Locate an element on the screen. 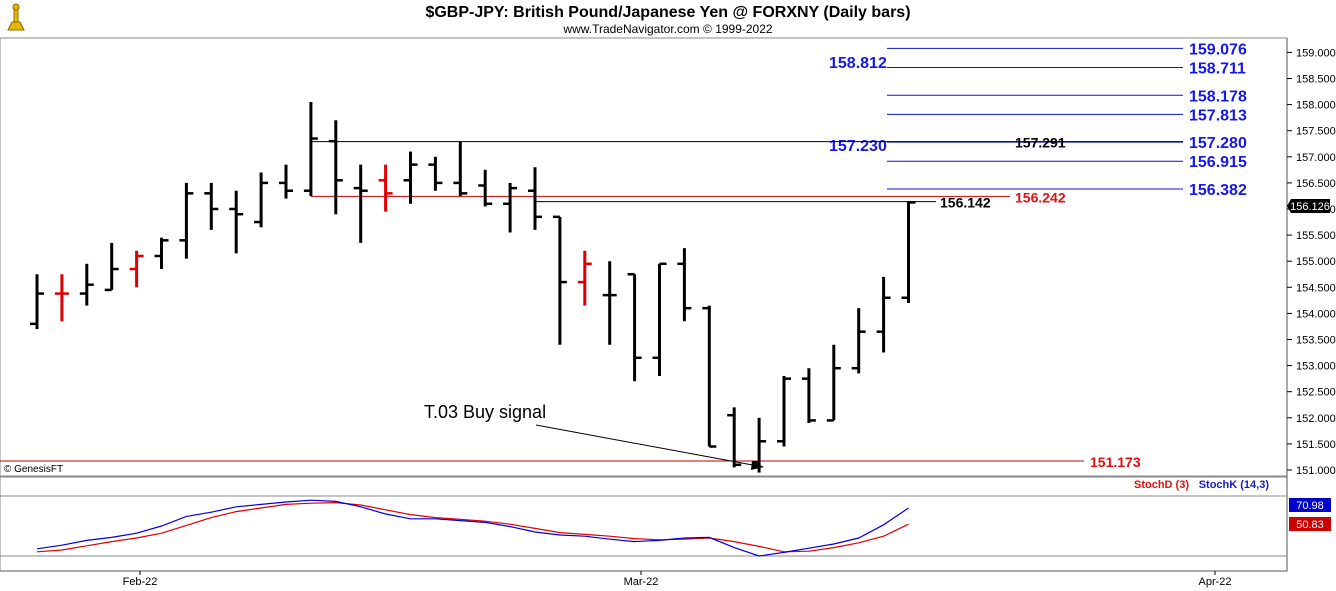 The height and width of the screenshot is (591, 1336). price-tick-label: 152.000 is located at coordinates (1316, 419).